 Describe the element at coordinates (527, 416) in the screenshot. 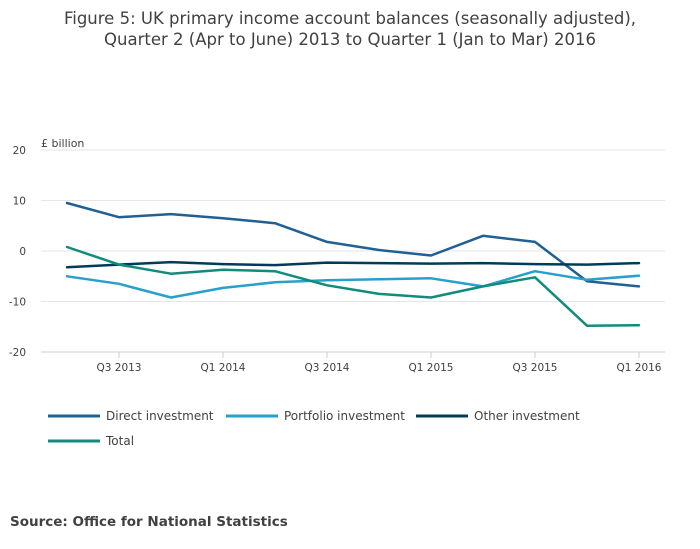

I see `legend-label: Other investment` at that location.